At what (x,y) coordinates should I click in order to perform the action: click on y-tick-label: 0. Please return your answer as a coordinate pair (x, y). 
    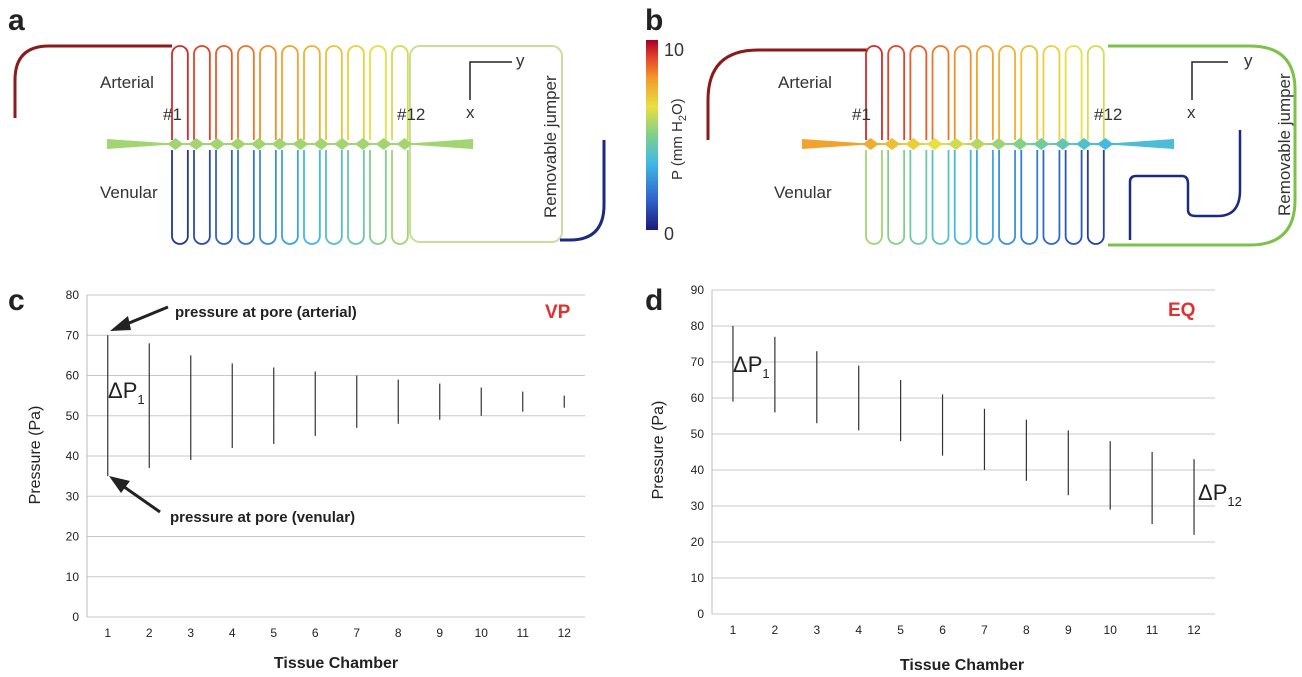
    Looking at the image, I should click on (700, 614).